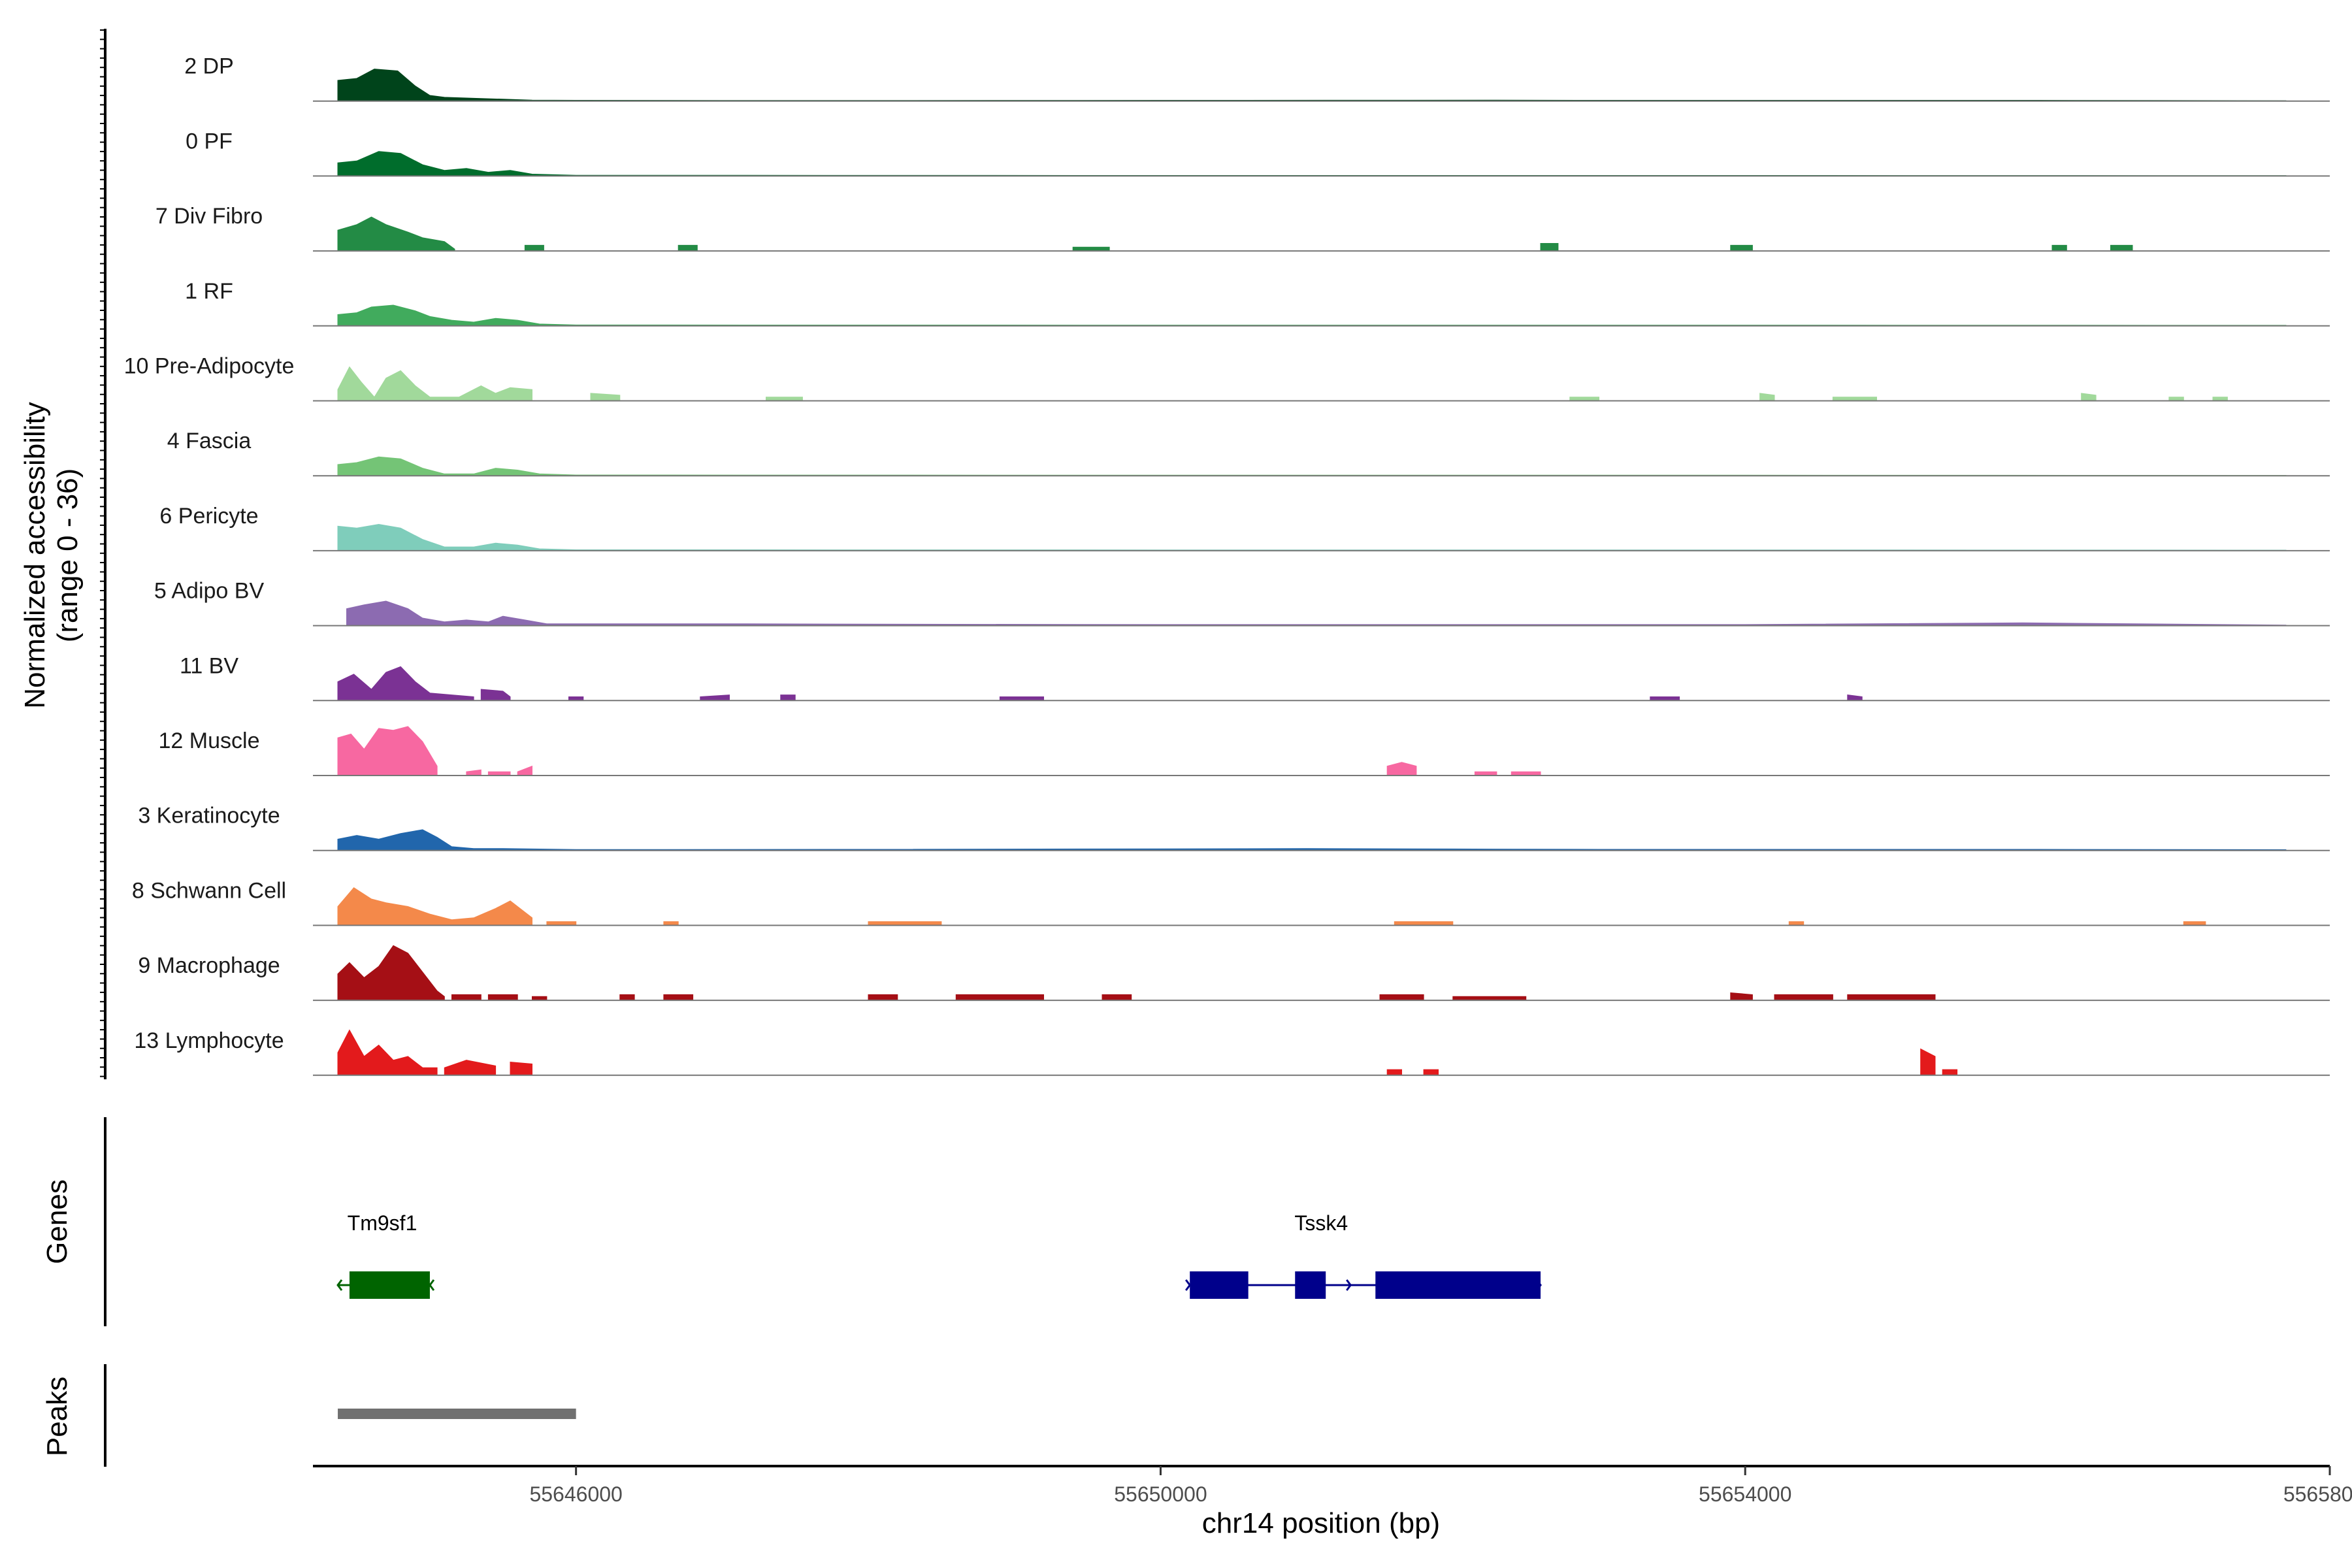  I want to click on track-2-dp: 2 DP, so click(1257, 78).